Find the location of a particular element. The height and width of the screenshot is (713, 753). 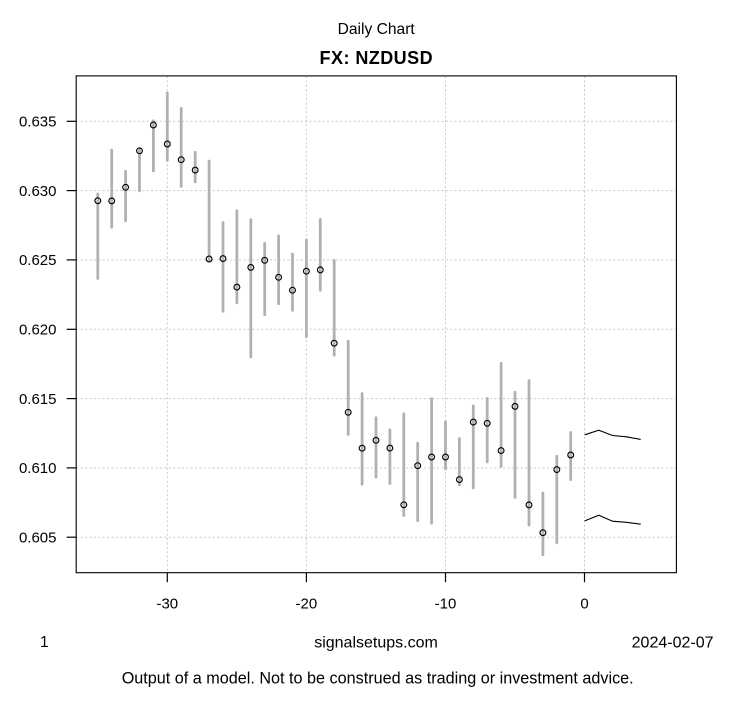

svg-text: -30 is located at coordinates (167, 604).